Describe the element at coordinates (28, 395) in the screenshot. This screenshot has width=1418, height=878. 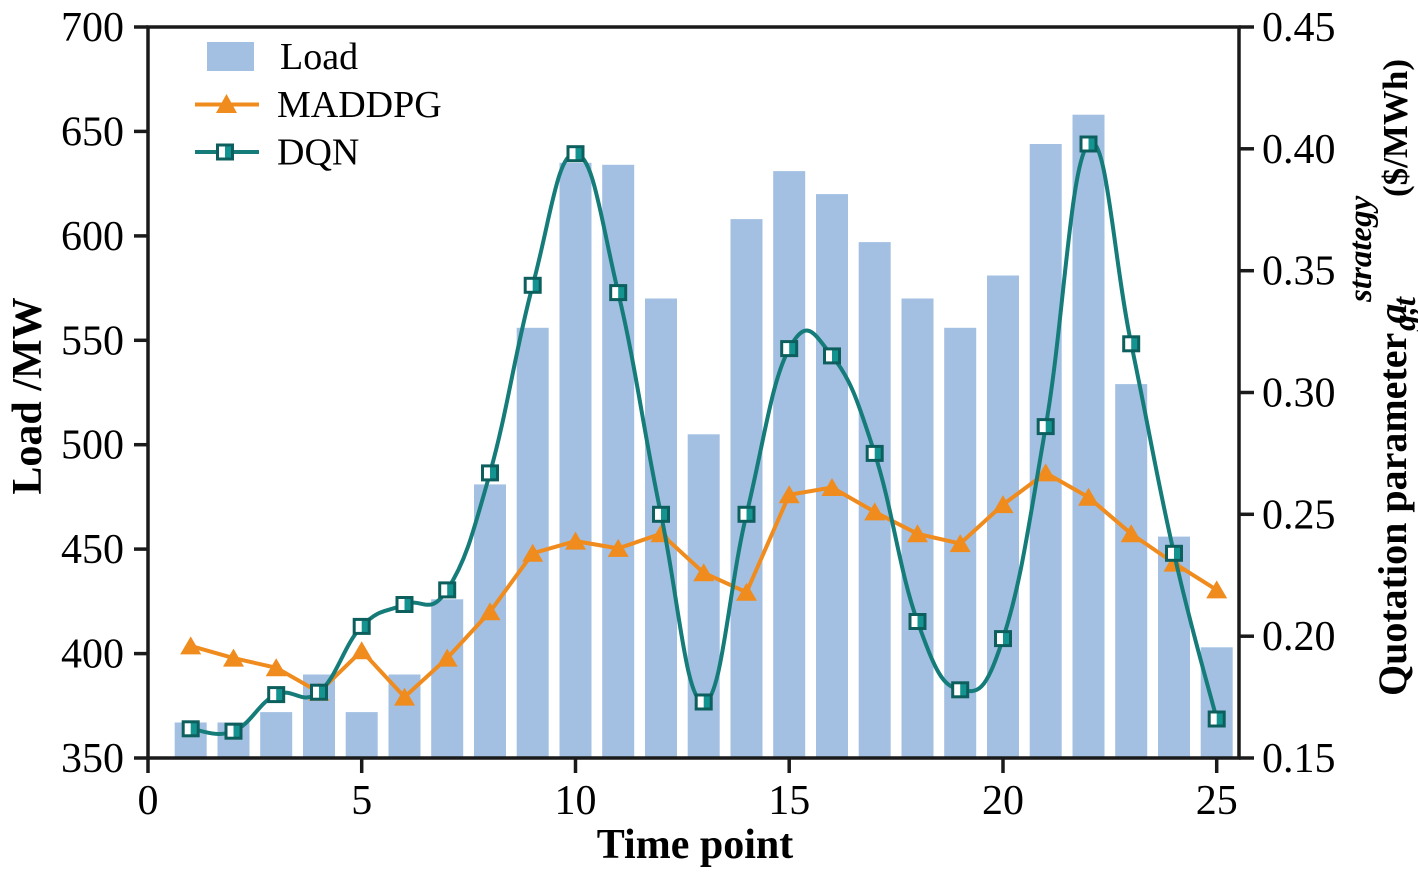
I see `svg-text: Load /MW` at that location.